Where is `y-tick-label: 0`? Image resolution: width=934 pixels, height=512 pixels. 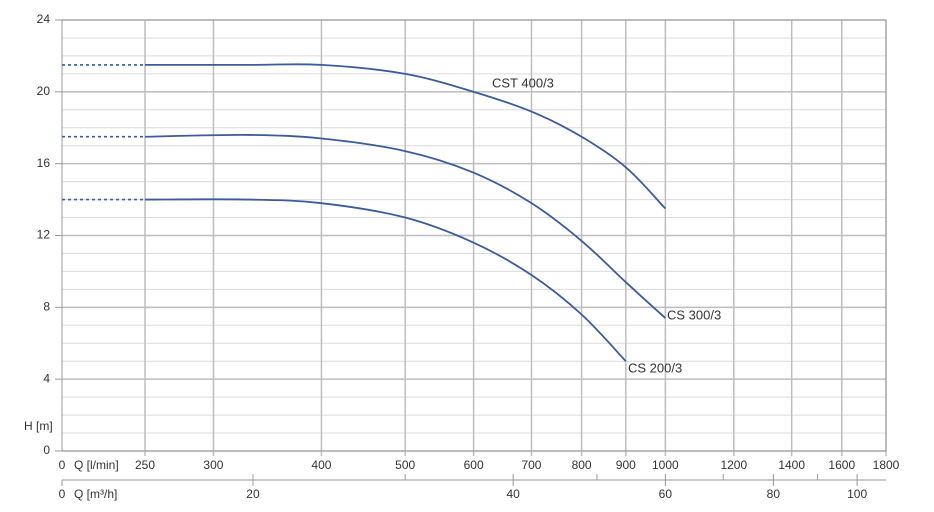
y-tick-label: 0 is located at coordinates (46, 450).